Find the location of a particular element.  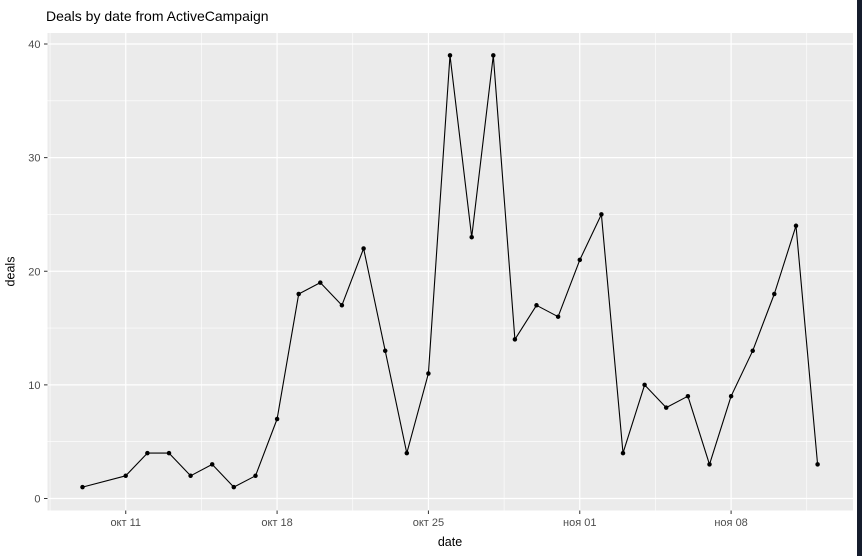

x-tick-label: ноя 08 is located at coordinates (730, 523).